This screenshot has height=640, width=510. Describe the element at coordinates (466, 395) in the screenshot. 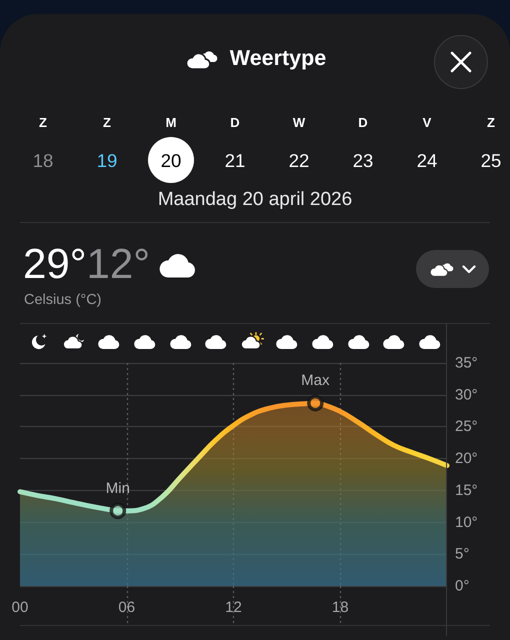

I see `y-tick-label: 30°` at that location.